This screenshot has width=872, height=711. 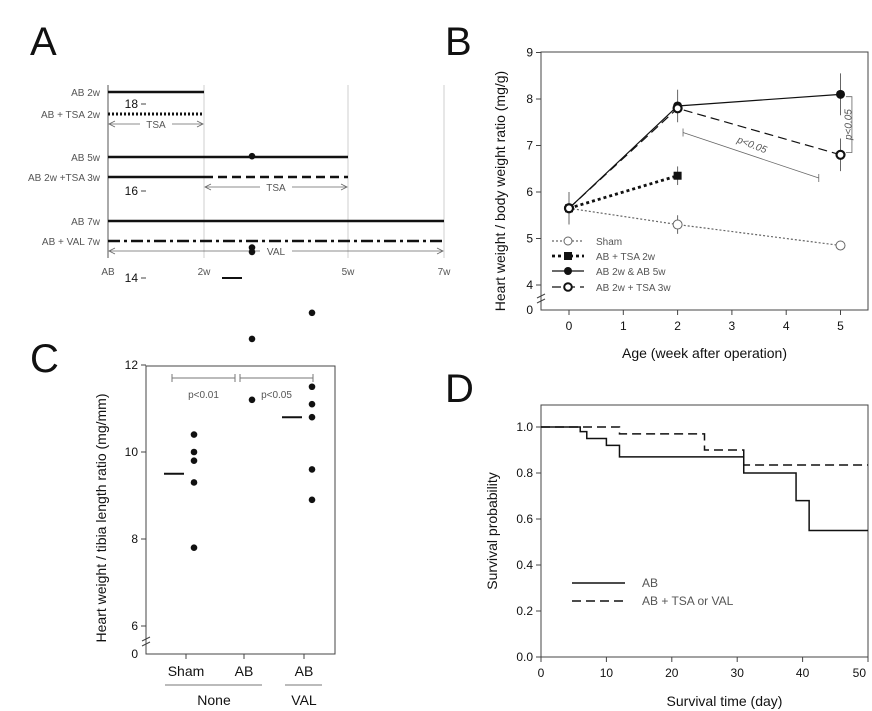 I want to click on tick-label: AB, so click(x=108, y=272).